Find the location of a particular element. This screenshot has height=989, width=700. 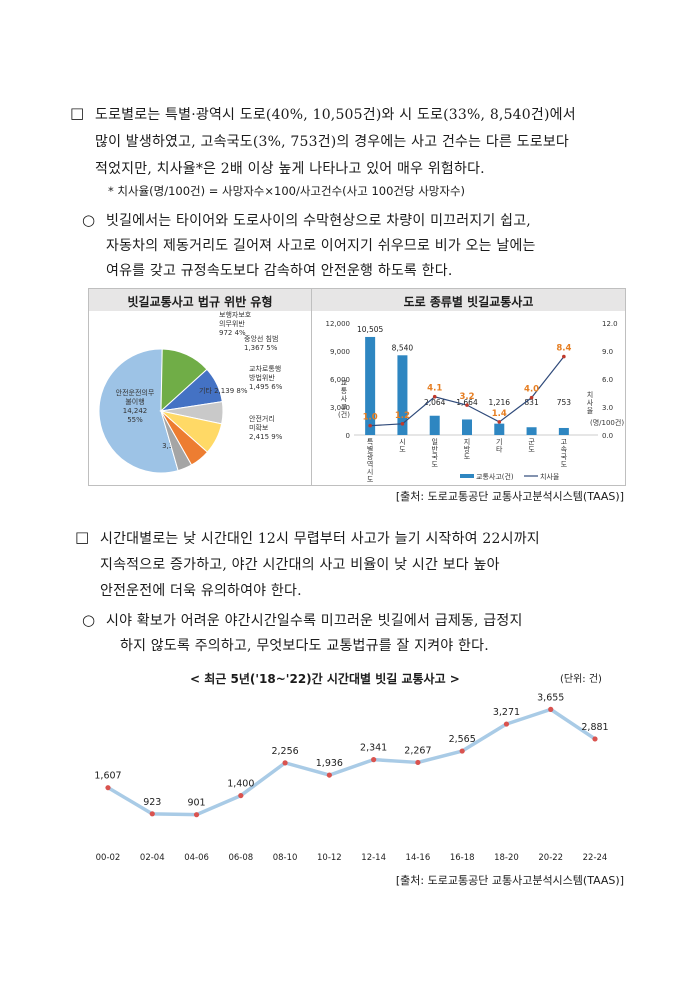

y-right-tick: 9.0 is located at coordinates (607, 352).